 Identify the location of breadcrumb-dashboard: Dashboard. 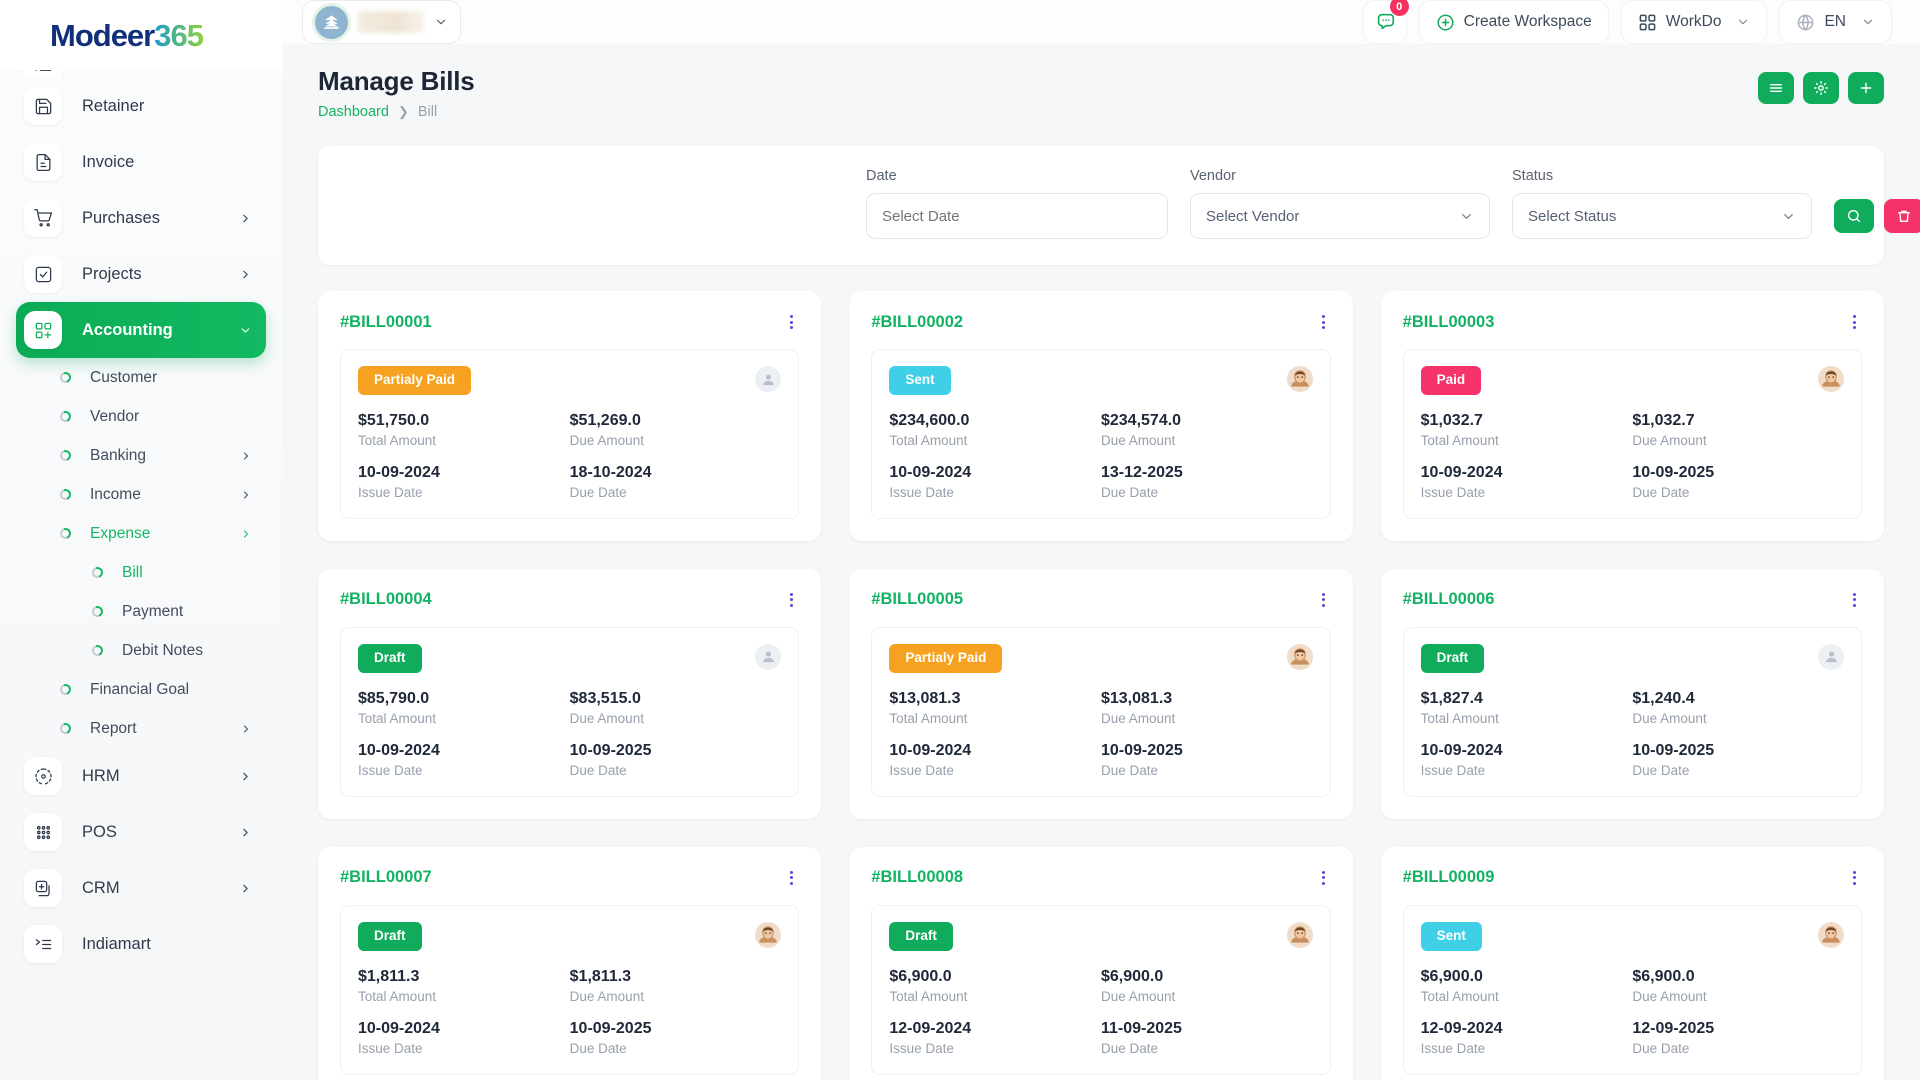
(353, 112).